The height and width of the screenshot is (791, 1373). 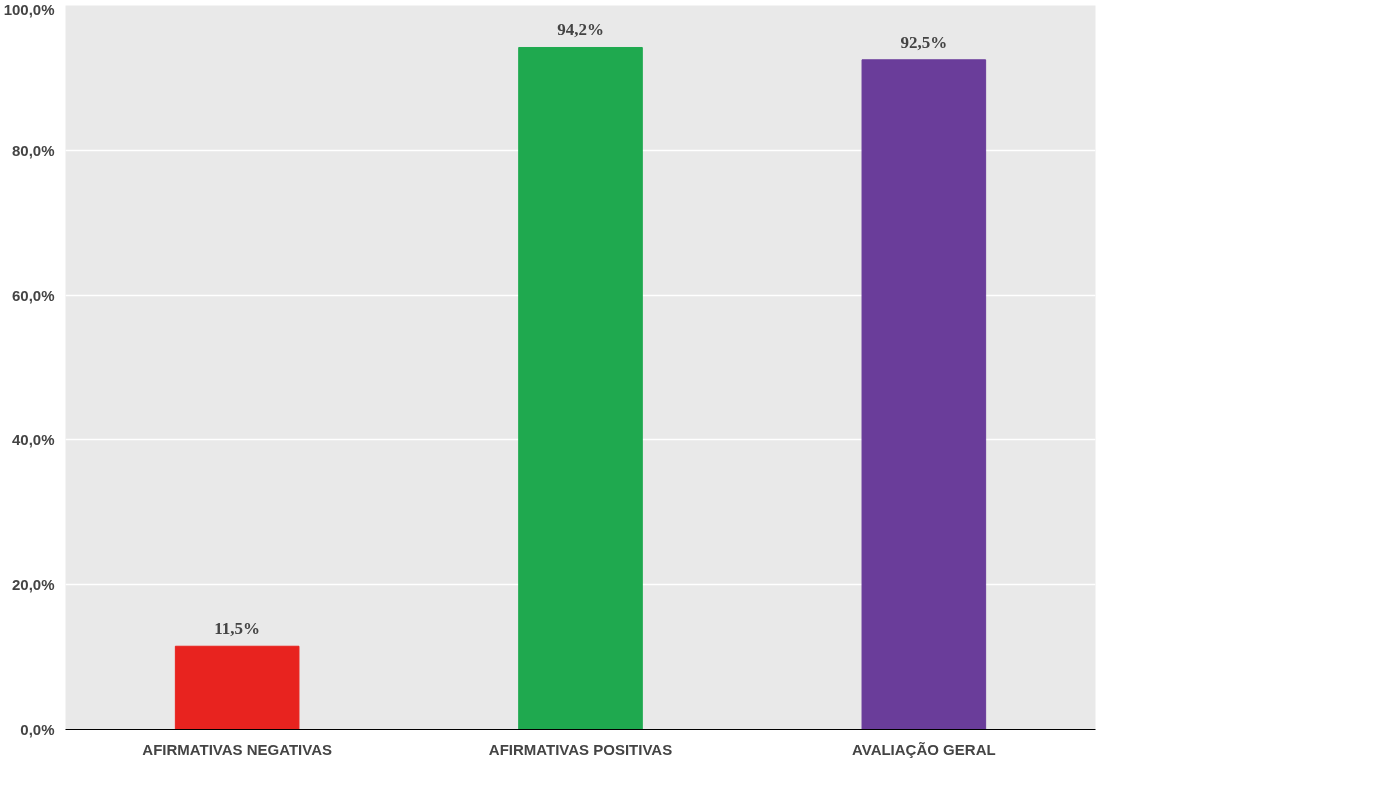 What do you see at coordinates (33, 585) in the screenshot?
I see `y-tick-label: 20,0%` at bounding box center [33, 585].